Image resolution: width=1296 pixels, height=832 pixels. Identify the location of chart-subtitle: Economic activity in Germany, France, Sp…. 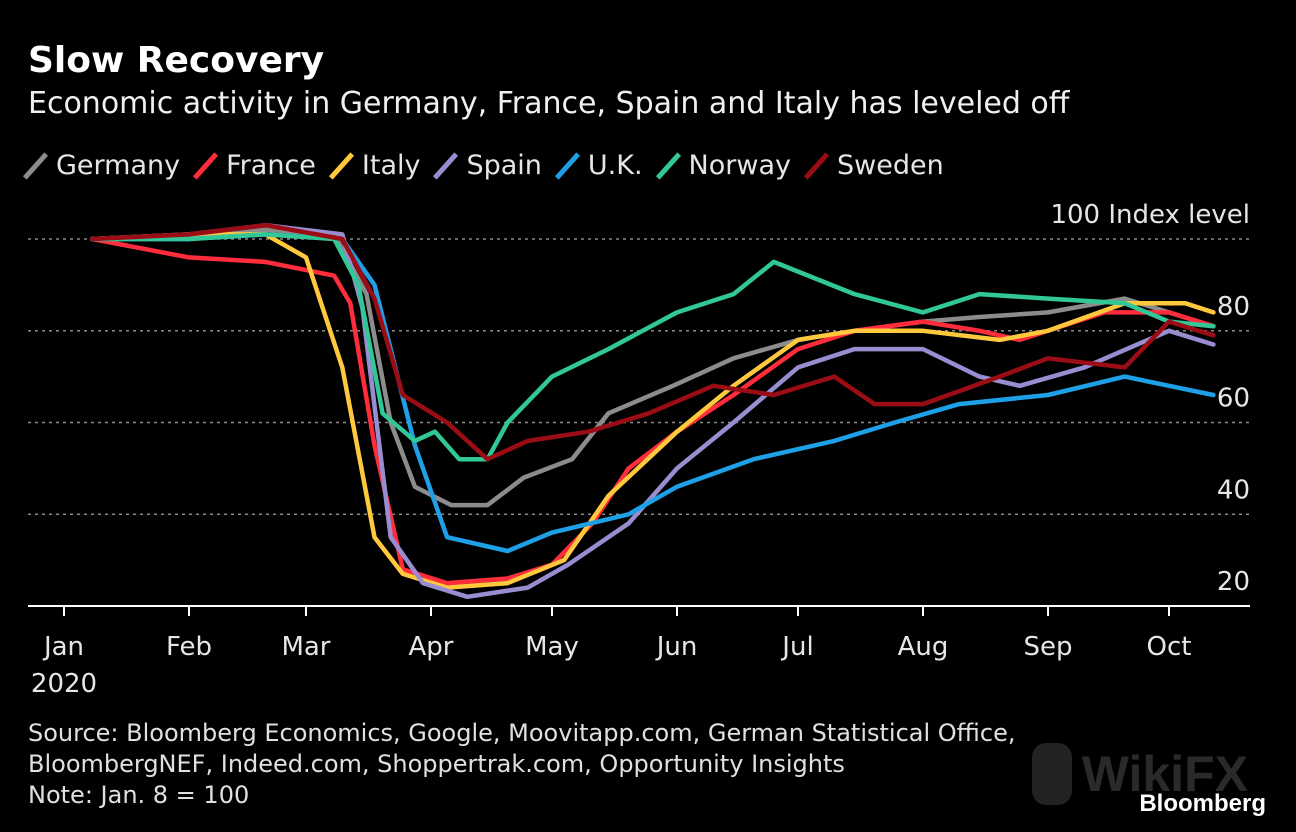
(549, 103).